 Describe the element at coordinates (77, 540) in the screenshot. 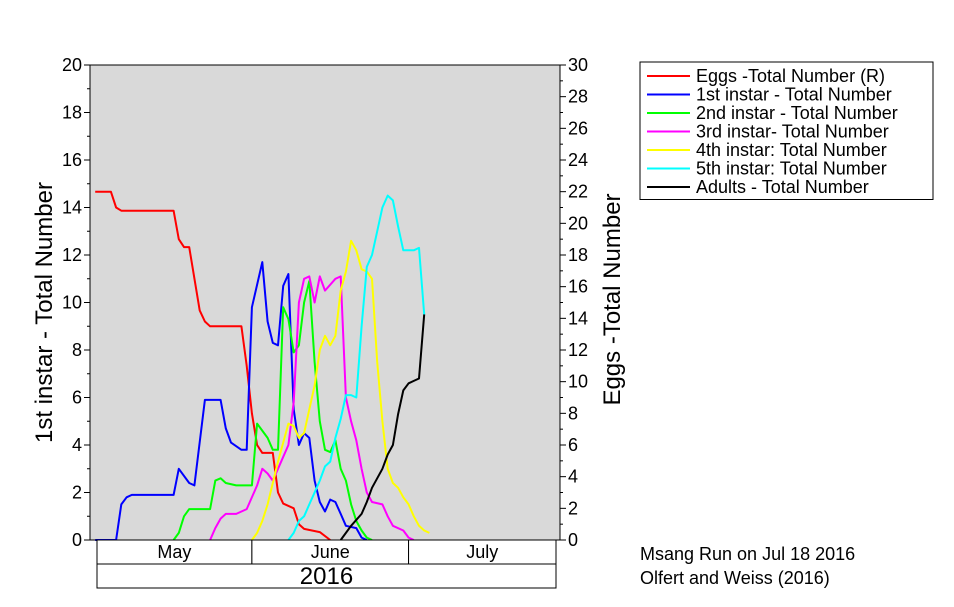

I see `y-left-tick-label: 0` at that location.